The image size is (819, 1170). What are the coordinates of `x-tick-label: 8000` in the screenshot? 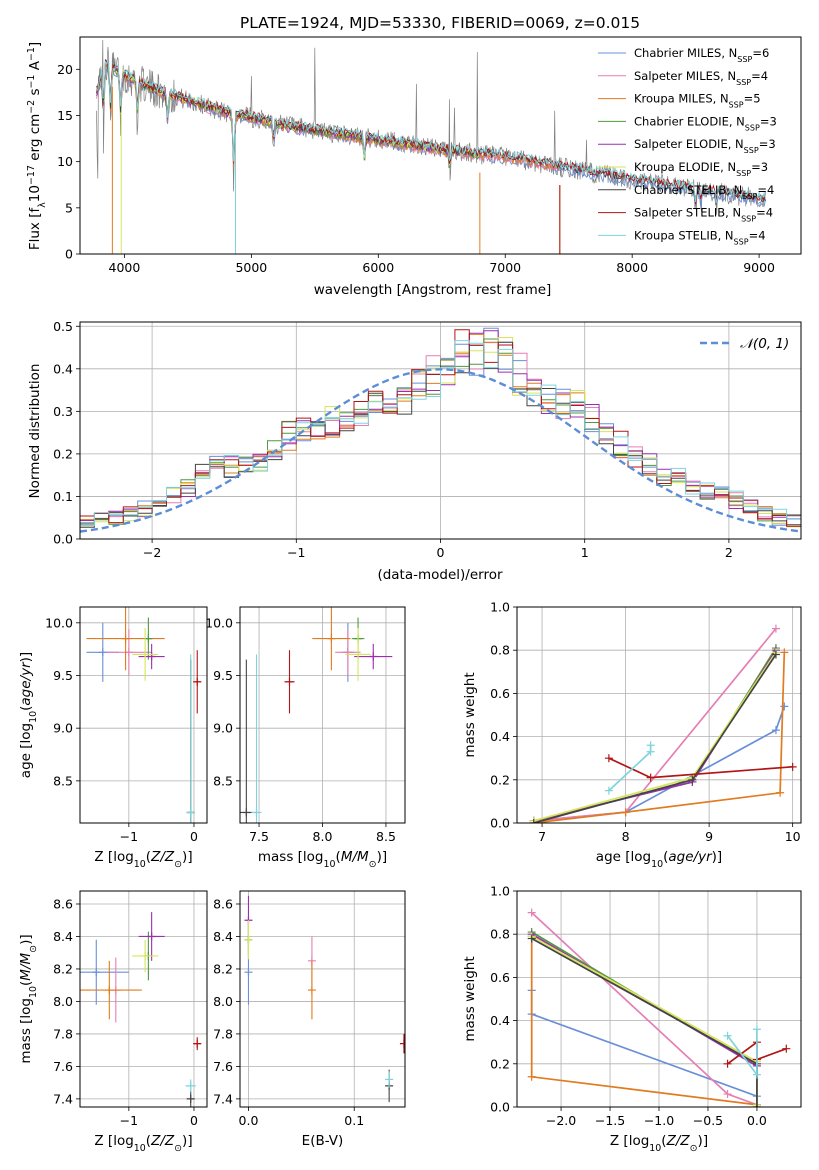 It's located at (632, 267).